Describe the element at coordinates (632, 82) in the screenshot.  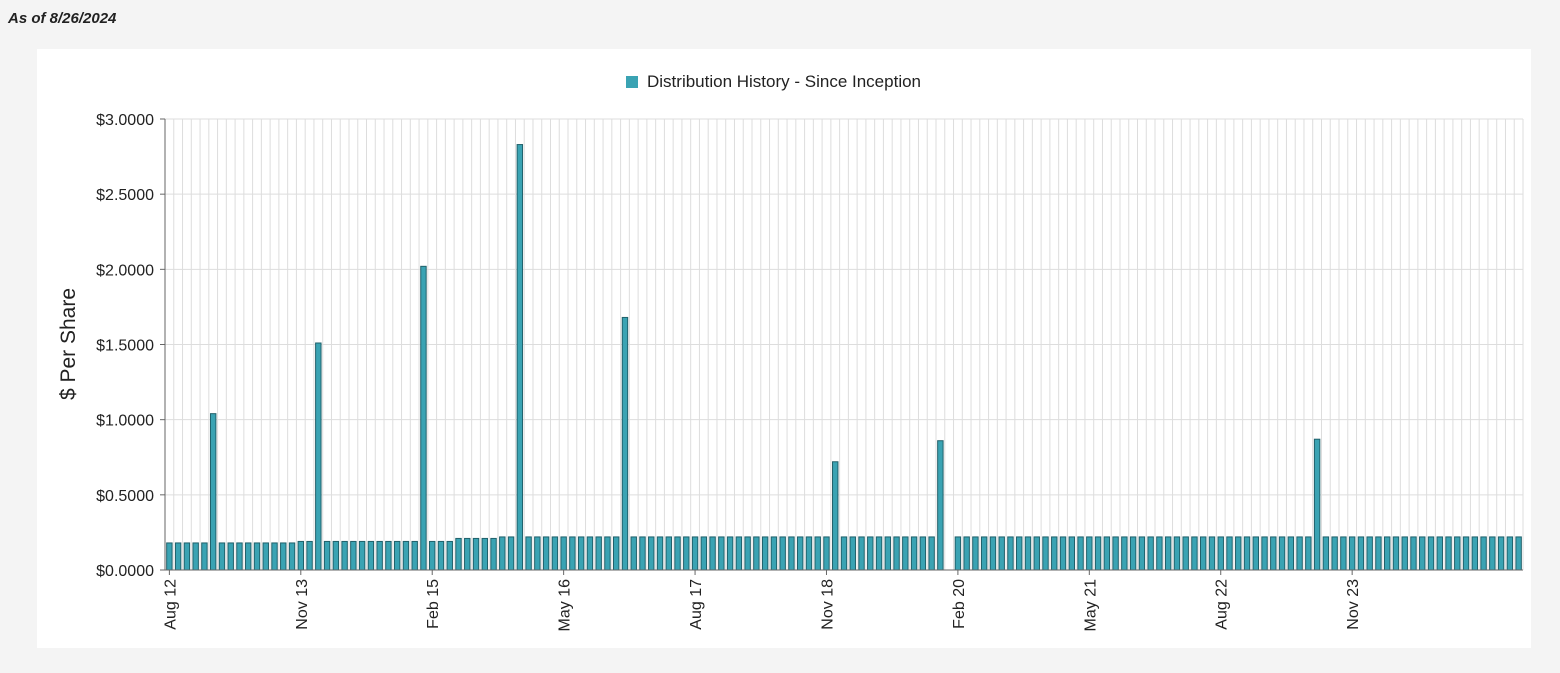
I see `legend-swatch` at that location.